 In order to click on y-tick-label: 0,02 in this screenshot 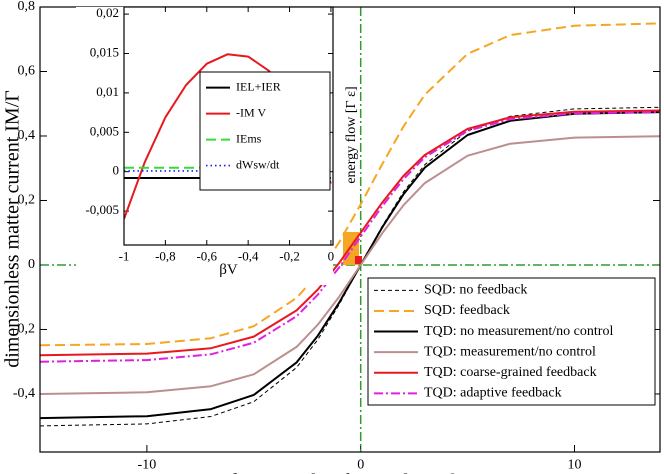, I will do `click(107, 12)`.